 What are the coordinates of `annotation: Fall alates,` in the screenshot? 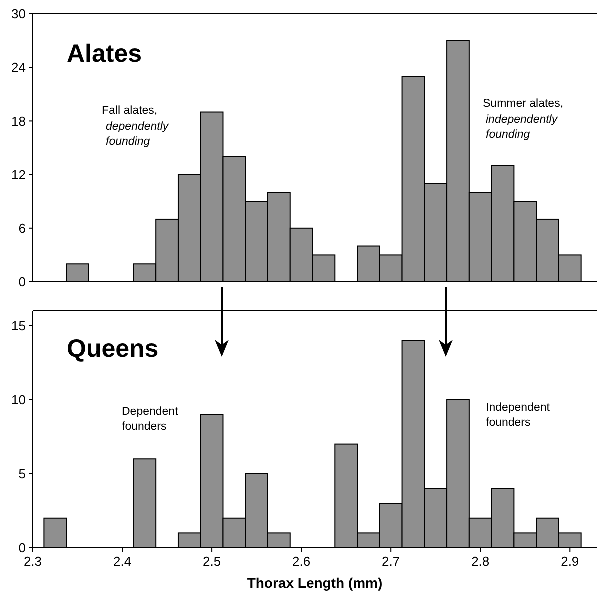 It's located at (130, 111).